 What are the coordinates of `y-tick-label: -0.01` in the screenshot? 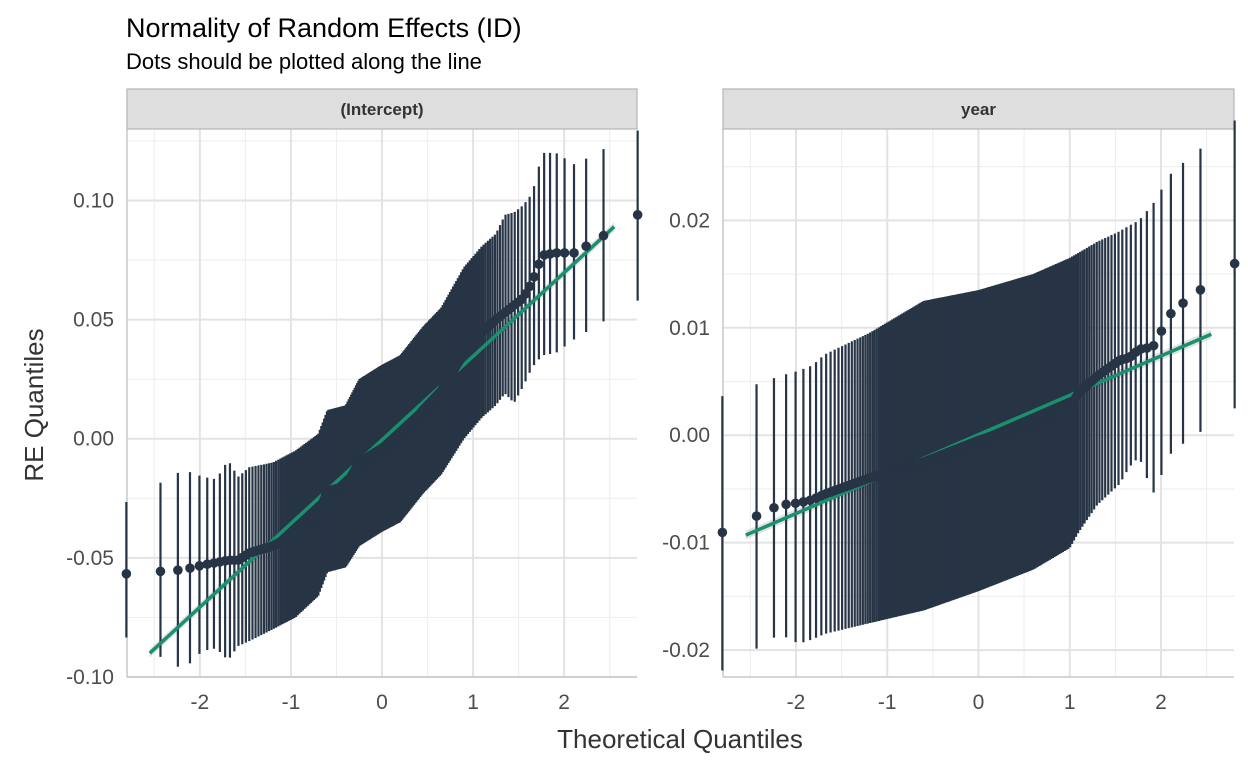 It's located at (686, 543).